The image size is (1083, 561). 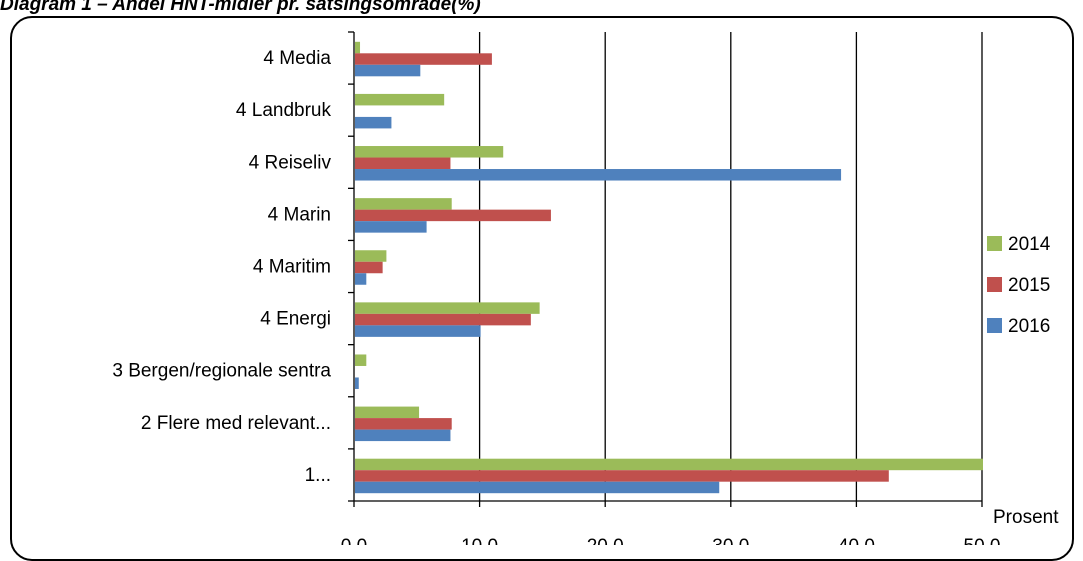 I want to click on legend-label-2016: 2016, so click(x=1029, y=326).